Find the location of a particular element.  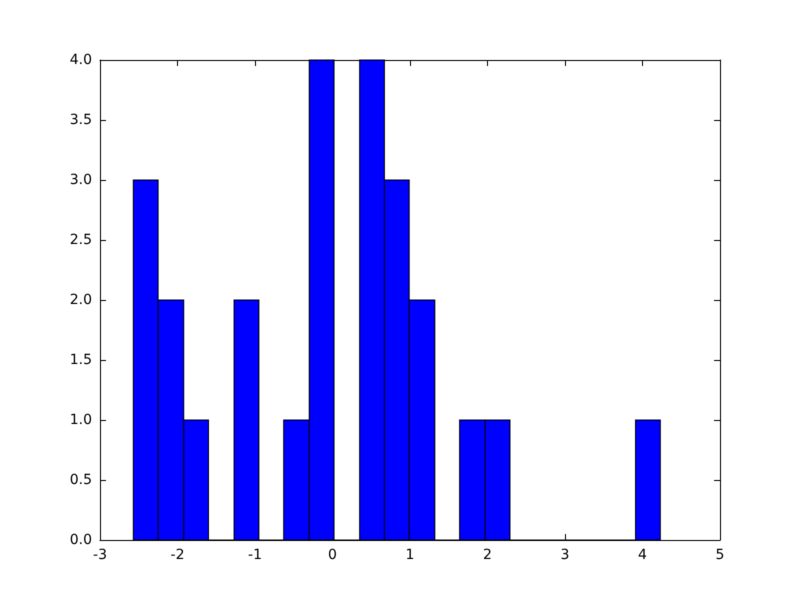

y-tick-label: 3.5 is located at coordinates (81, 120).